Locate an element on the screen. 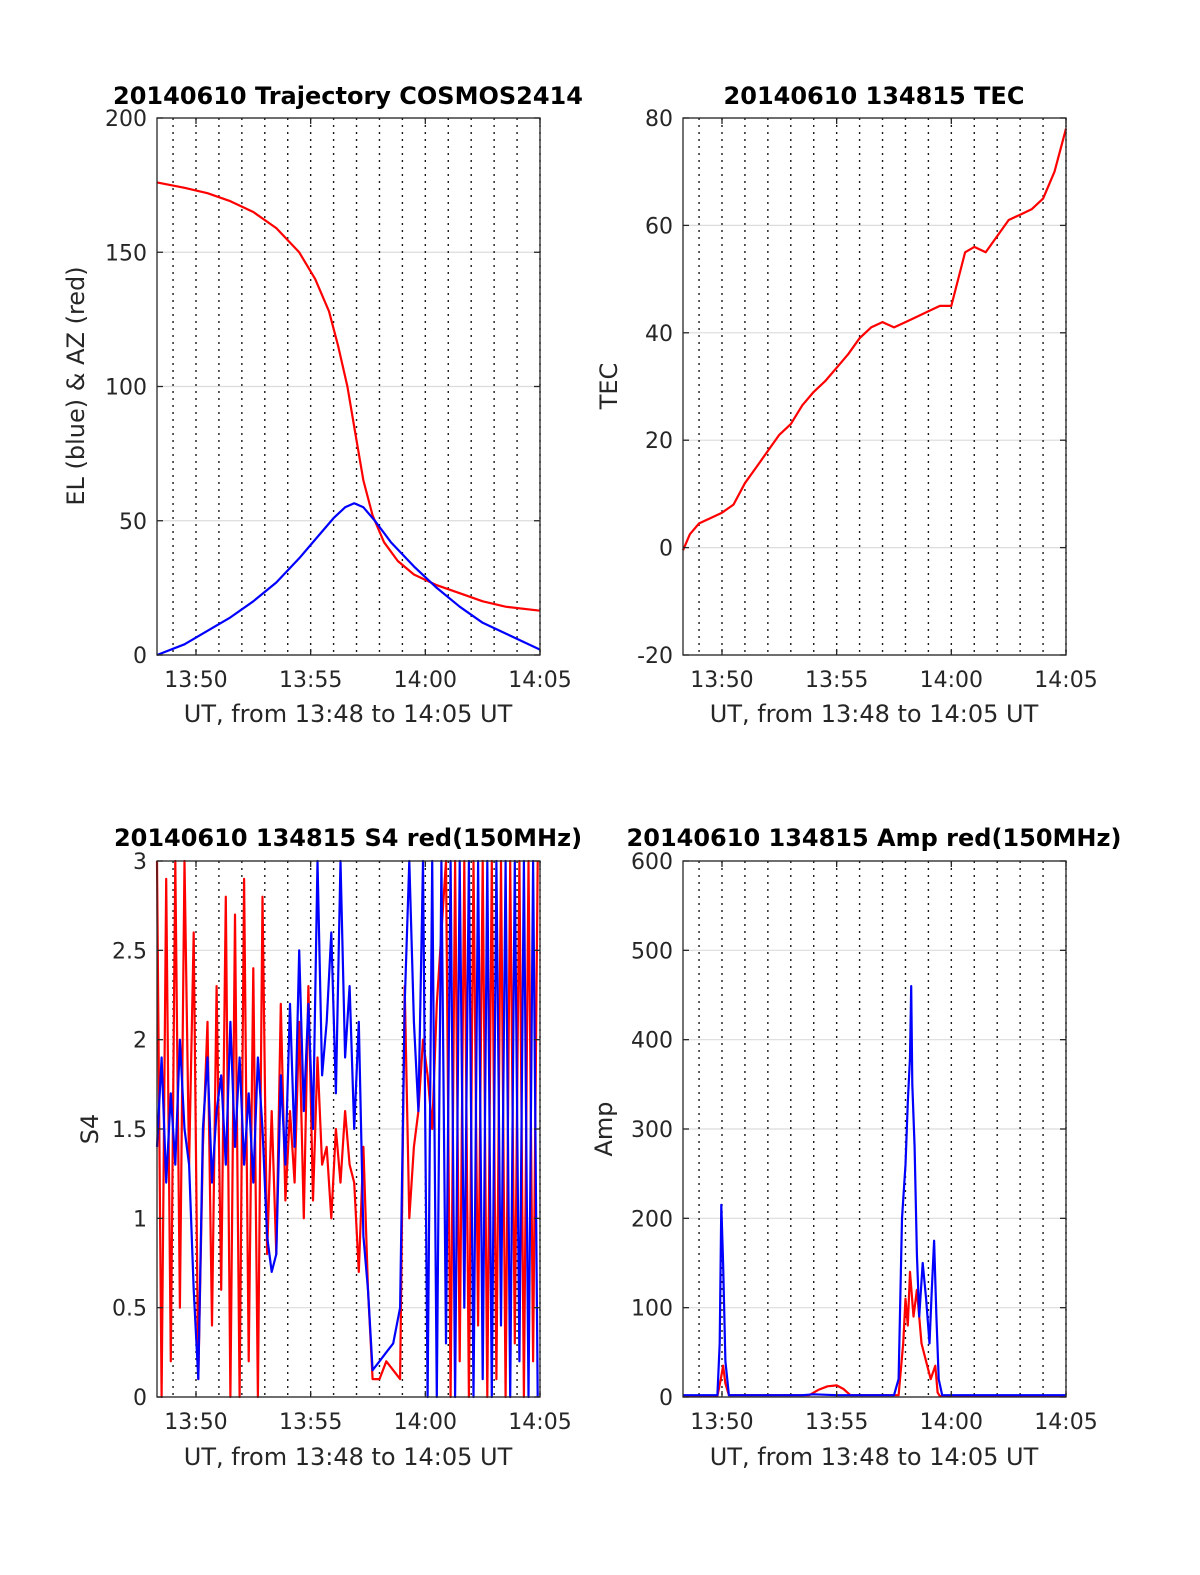 The image size is (1200, 1575). y-tick-label: 3 is located at coordinates (140, 862).